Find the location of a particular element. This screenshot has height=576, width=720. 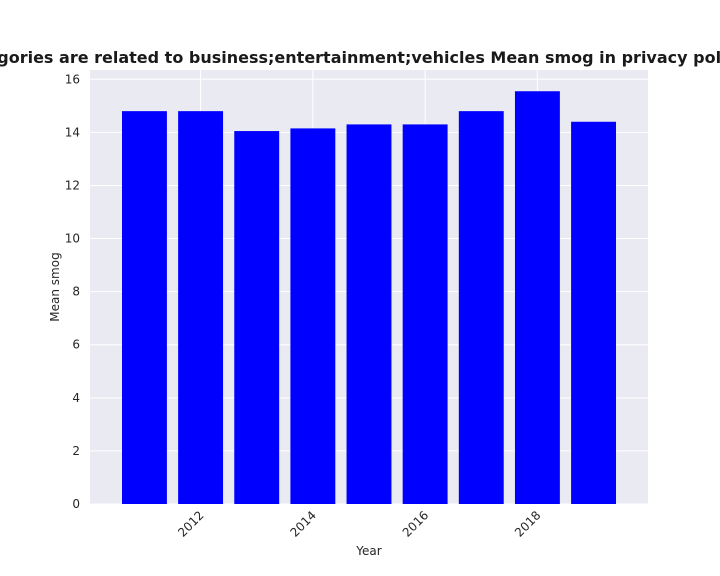

x-tick-label: 2012 is located at coordinates (190, 523).